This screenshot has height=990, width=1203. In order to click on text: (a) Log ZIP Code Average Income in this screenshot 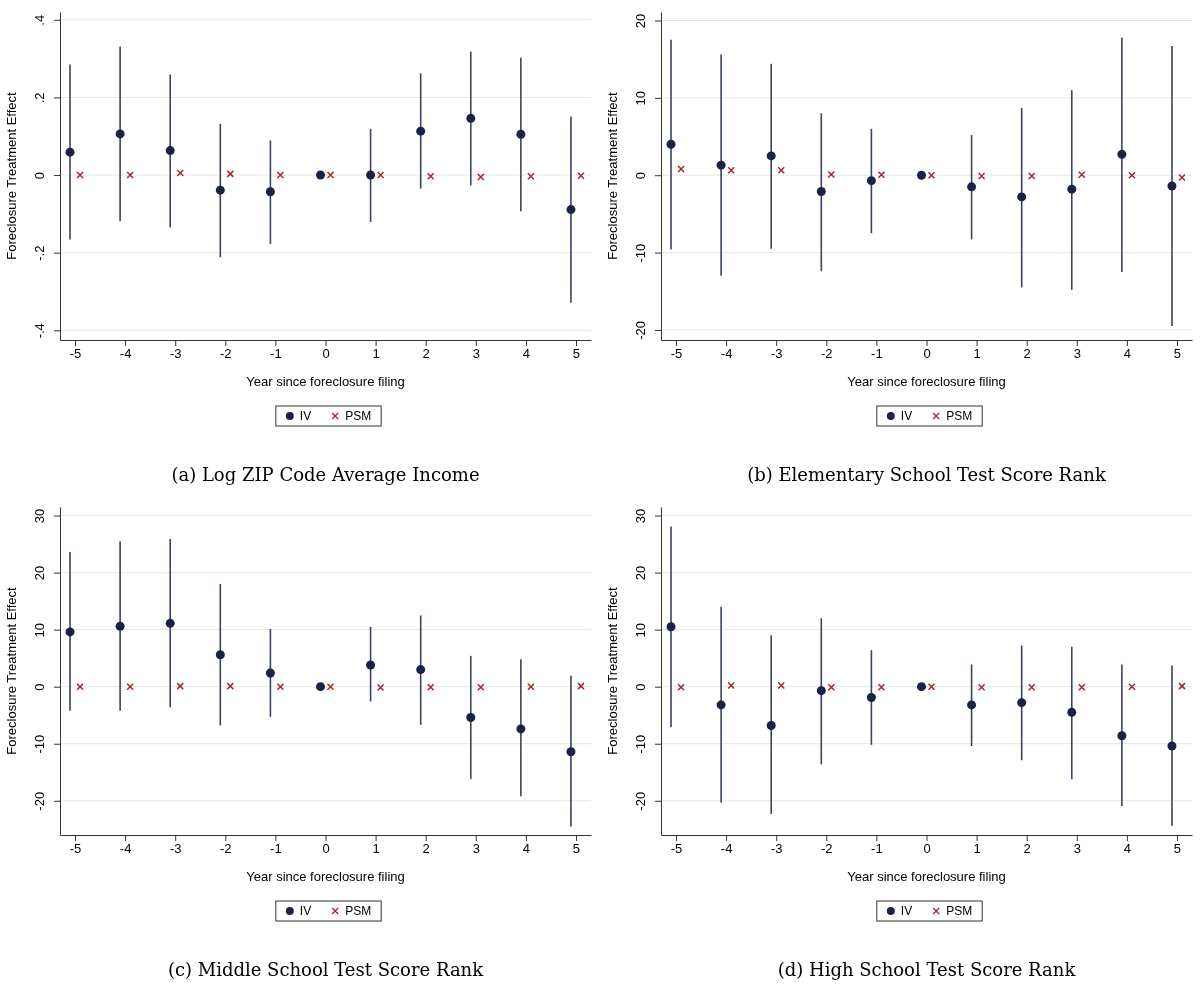, I will do `click(325, 474)`.